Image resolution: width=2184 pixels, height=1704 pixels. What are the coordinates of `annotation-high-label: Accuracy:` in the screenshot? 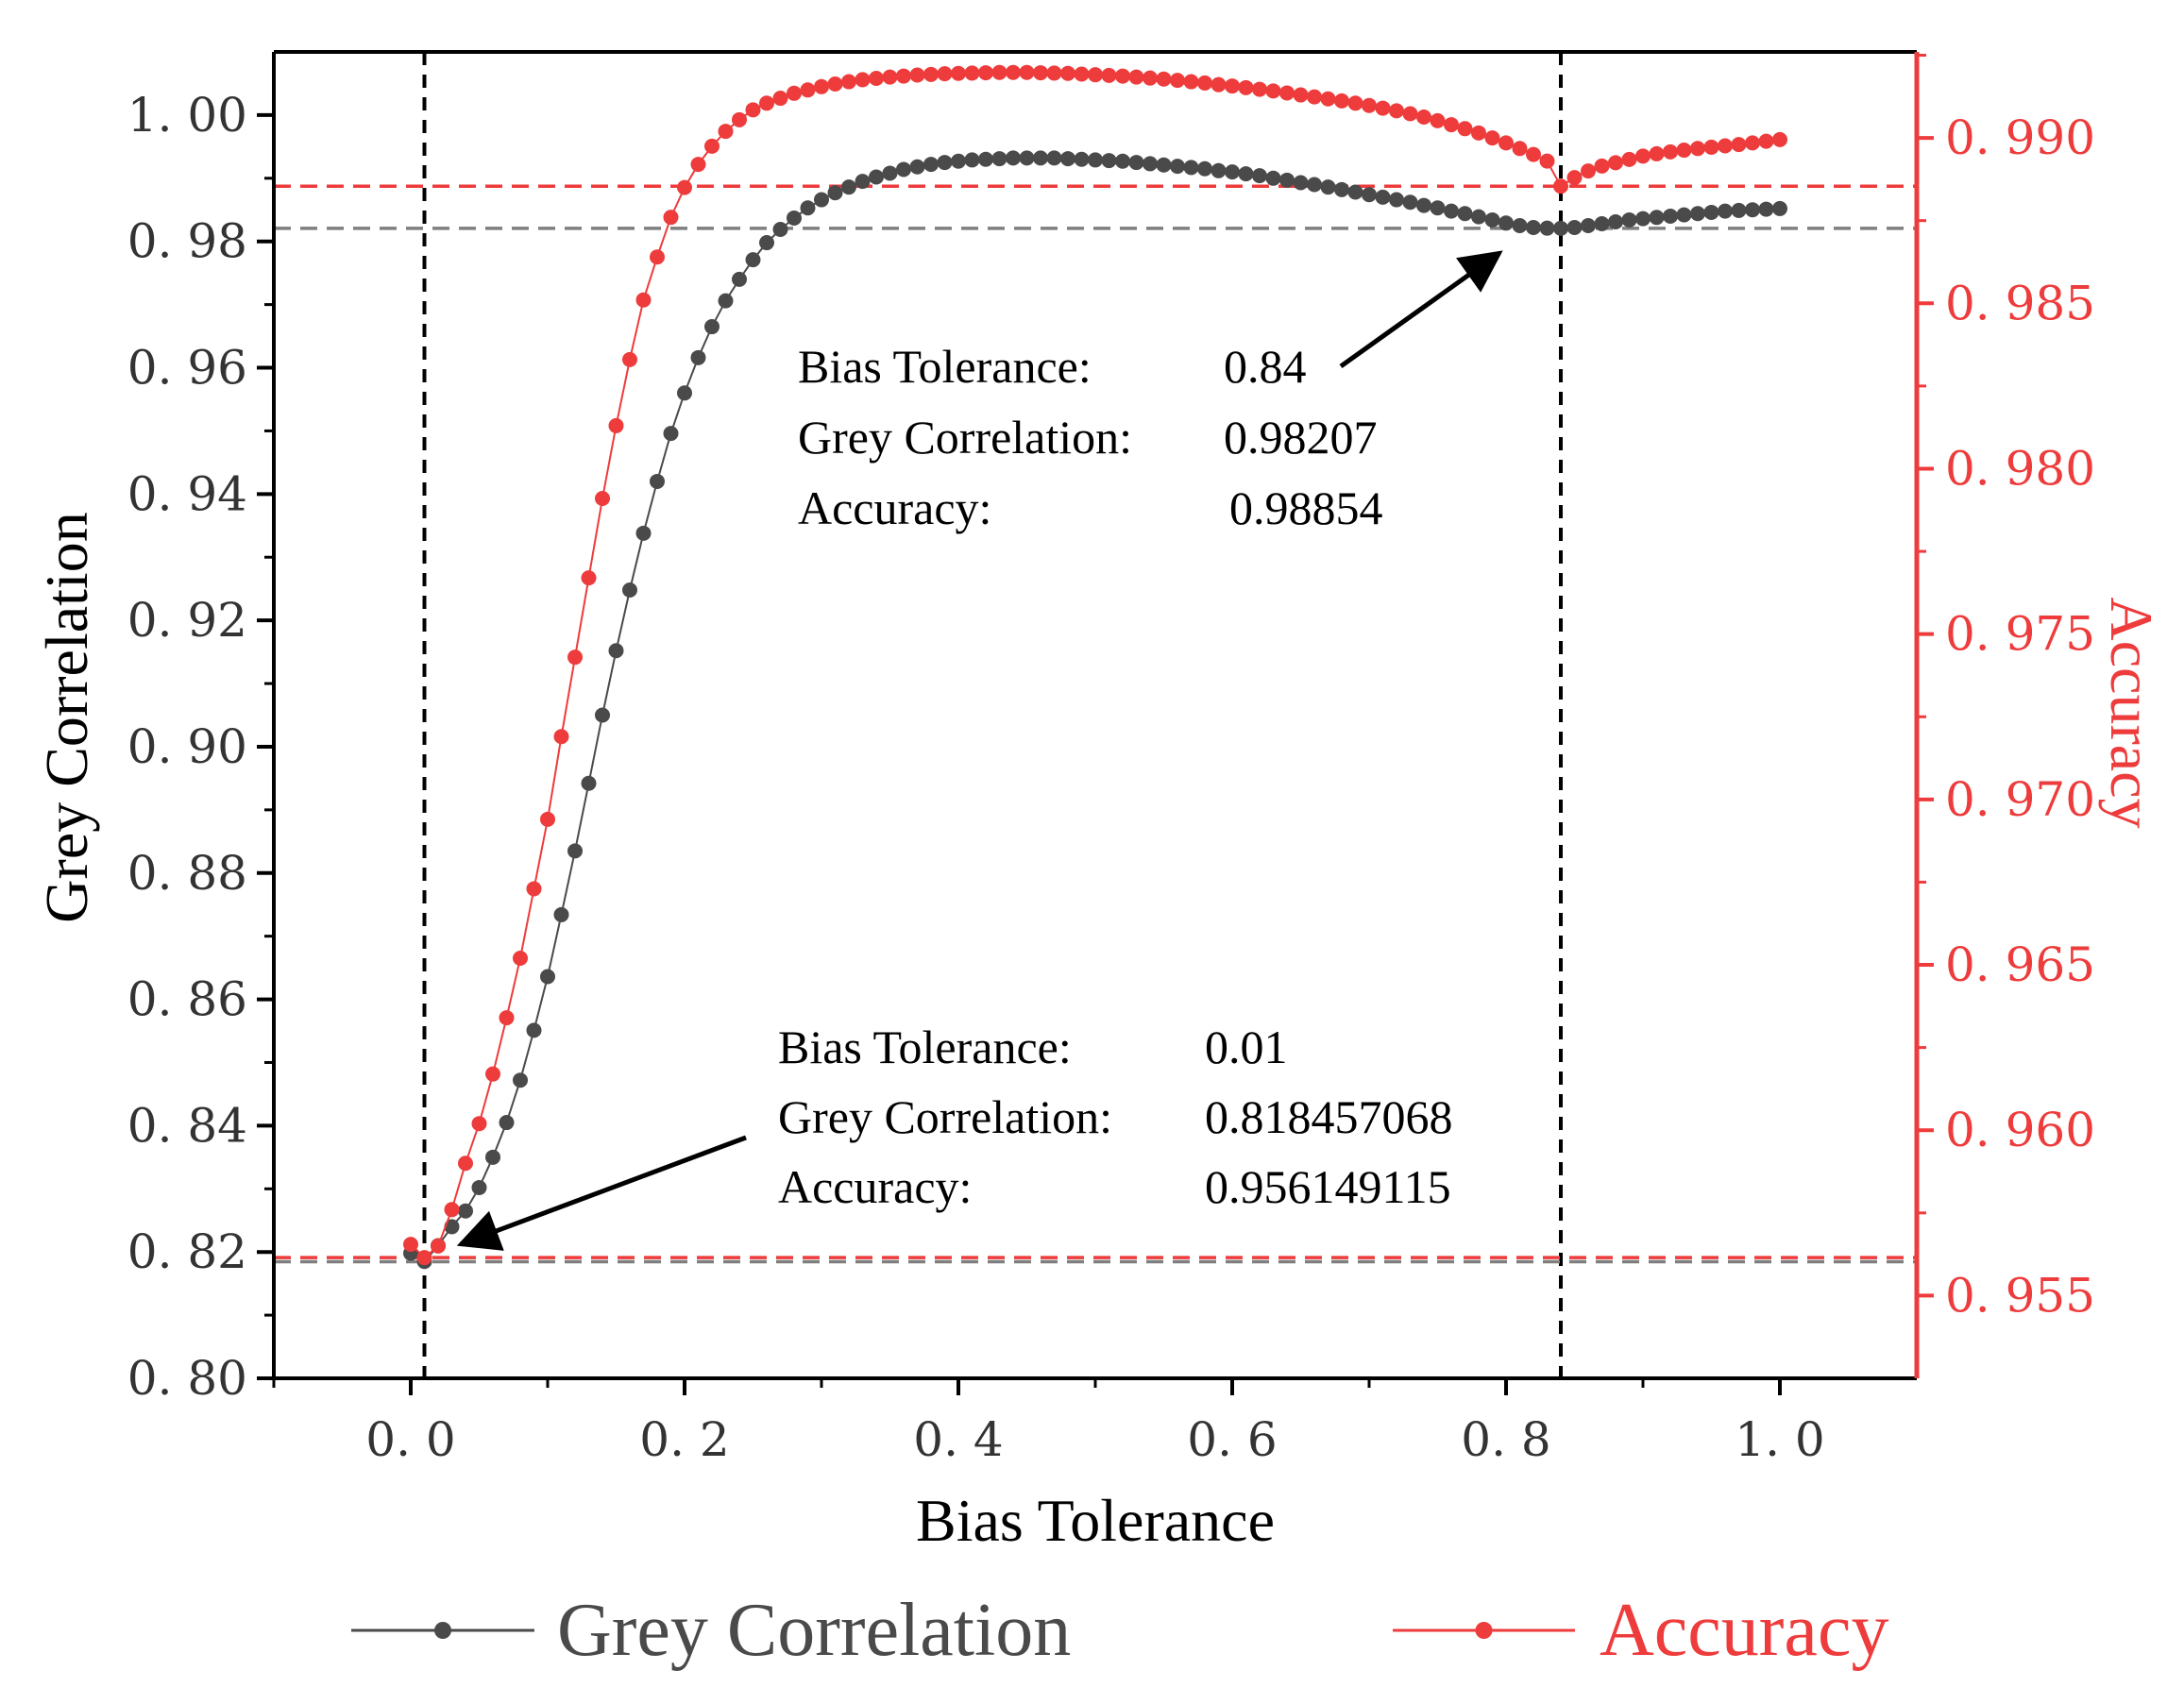 It's located at (894, 507).